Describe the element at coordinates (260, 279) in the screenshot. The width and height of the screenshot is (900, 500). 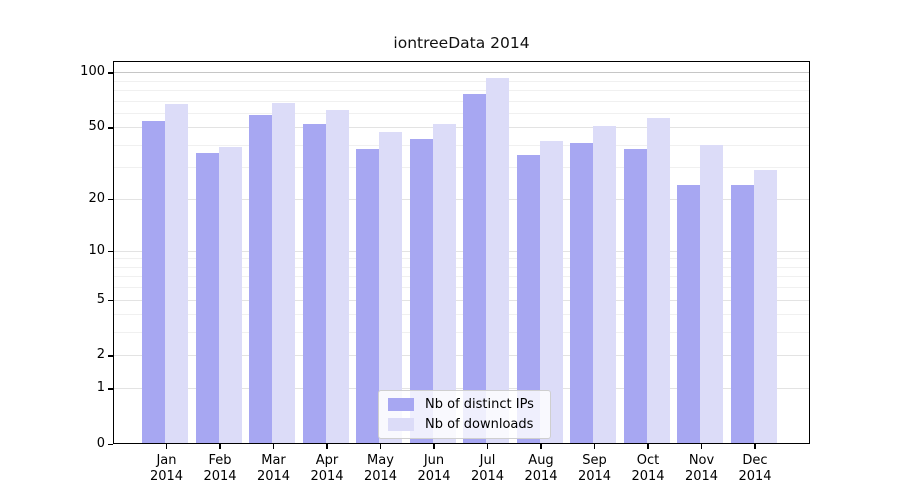
I see `bar-distinct-ips-mar` at that location.